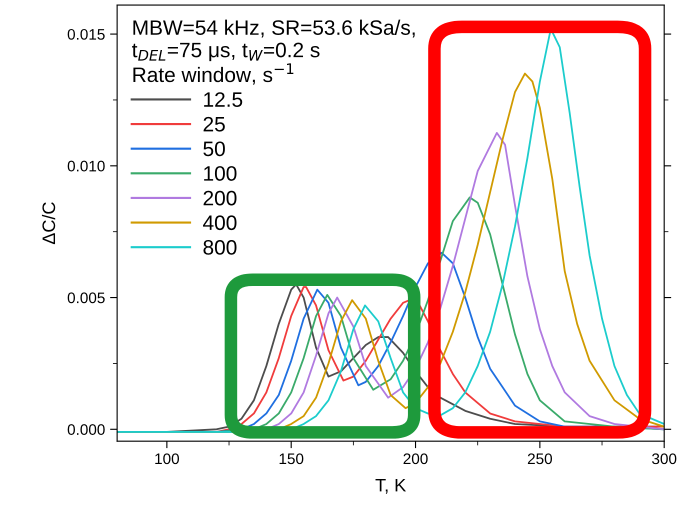 This screenshot has width=689, height=510. What do you see at coordinates (167, 458) in the screenshot?
I see `x-tick-label: 100` at bounding box center [167, 458].